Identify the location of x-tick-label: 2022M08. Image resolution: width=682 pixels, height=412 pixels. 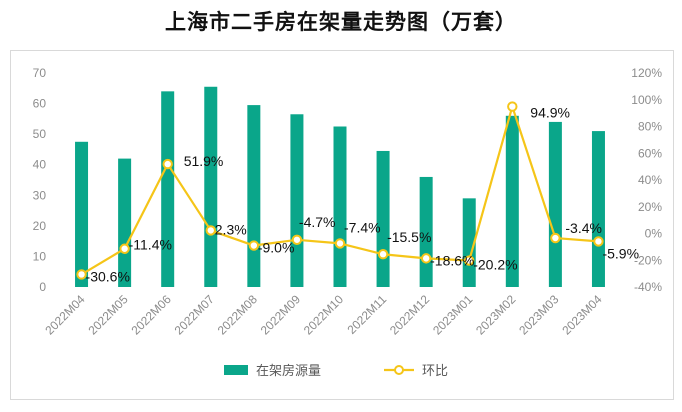
(238, 315).